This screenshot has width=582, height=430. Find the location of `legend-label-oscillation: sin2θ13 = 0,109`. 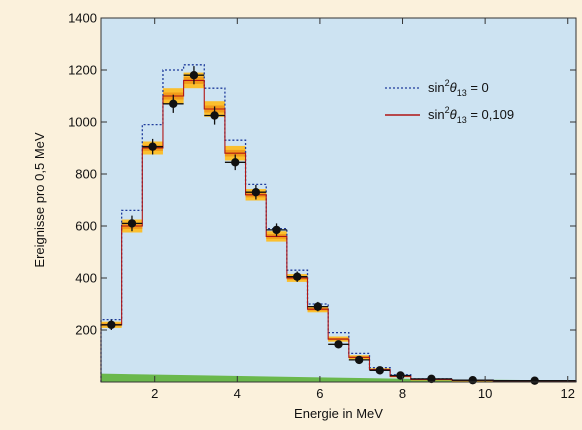

legend-label-oscillation: sin2θ13 = 0,109 is located at coordinates (471, 115).